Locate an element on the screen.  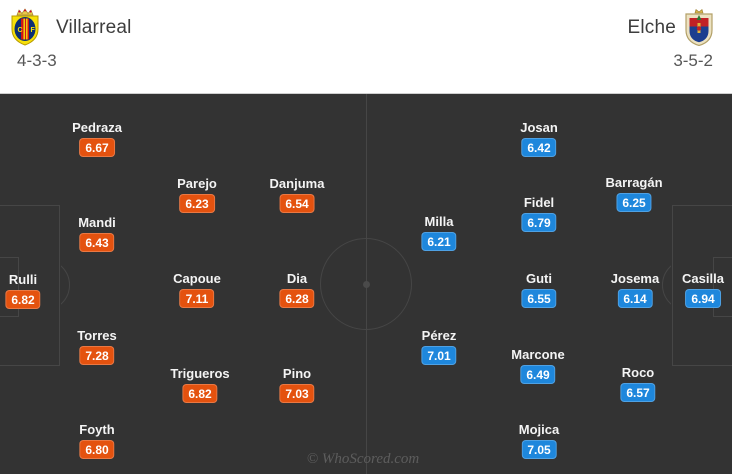
player-name: Pino is located at coordinates (297, 373).